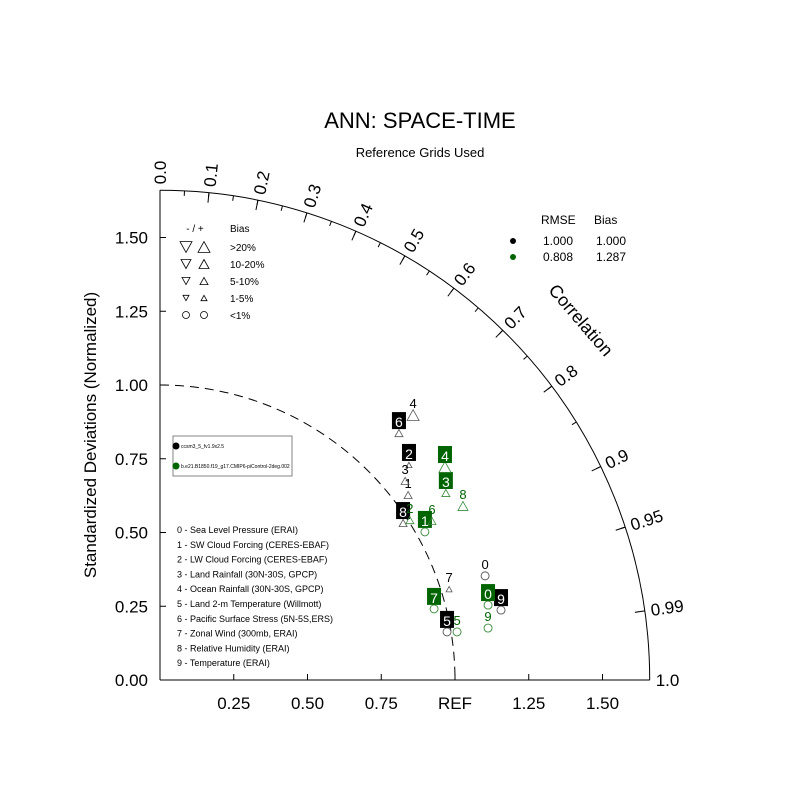 This screenshot has height=805, width=800. What do you see at coordinates (239, 229) in the screenshot?
I see `bias-legend-header: Bias` at bounding box center [239, 229].